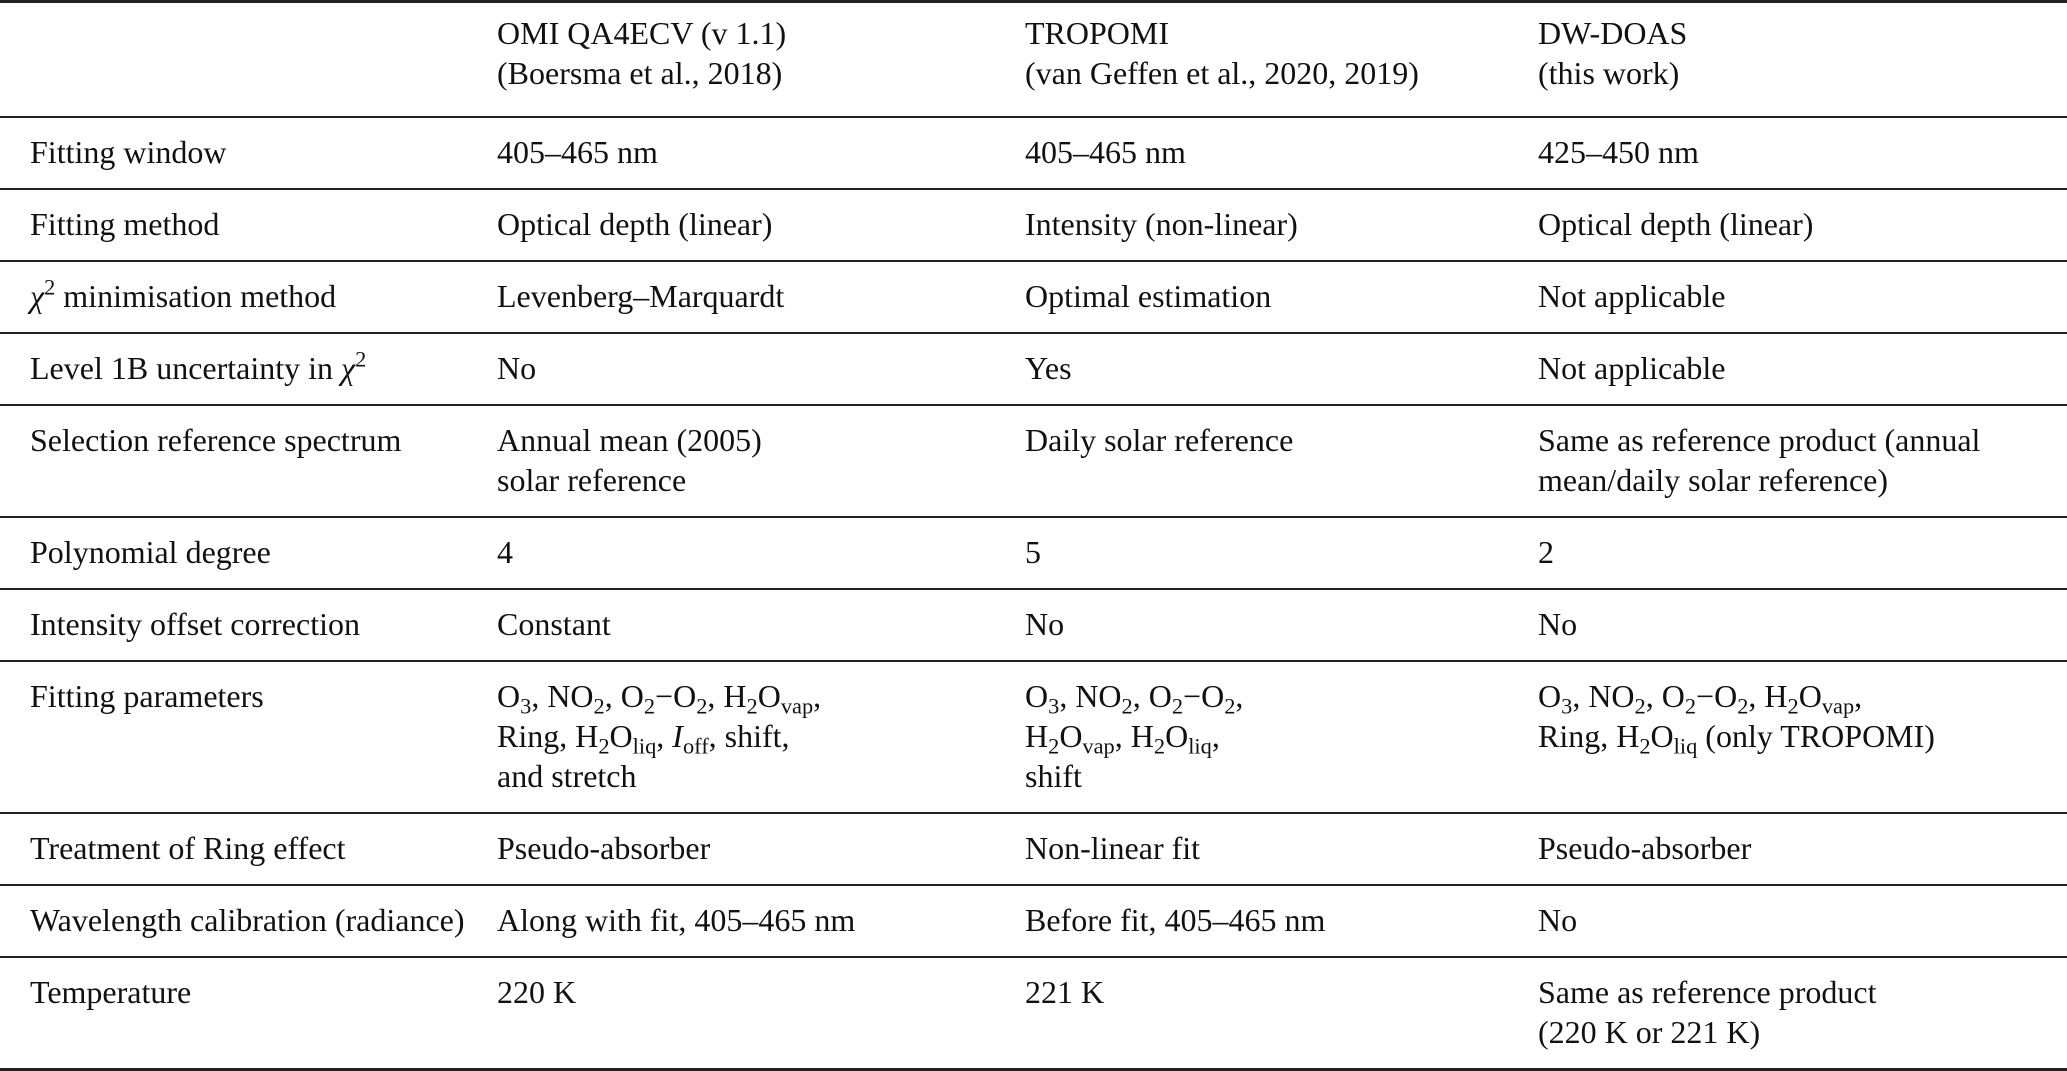 The width and height of the screenshot is (2067, 1071). I want to click on cell-text: solar reference, so click(592, 480).